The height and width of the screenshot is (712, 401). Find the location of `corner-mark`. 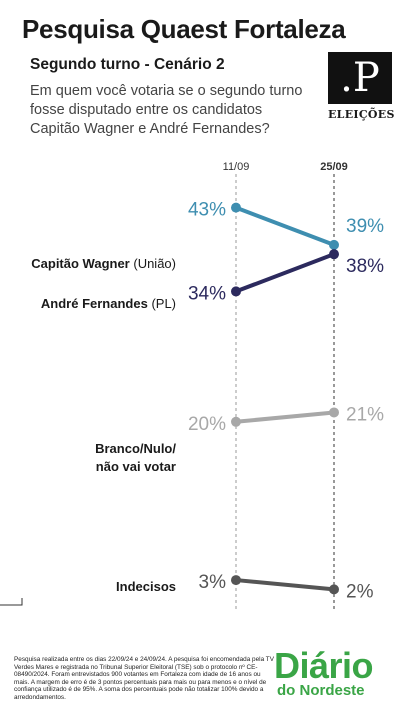

corner-mark is located at coordinates (11, 602).